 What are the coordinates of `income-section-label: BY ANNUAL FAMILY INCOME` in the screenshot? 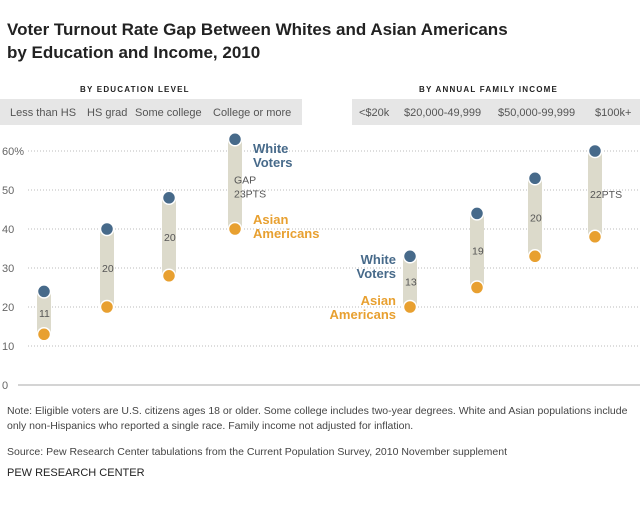 It's located at (489, 89).